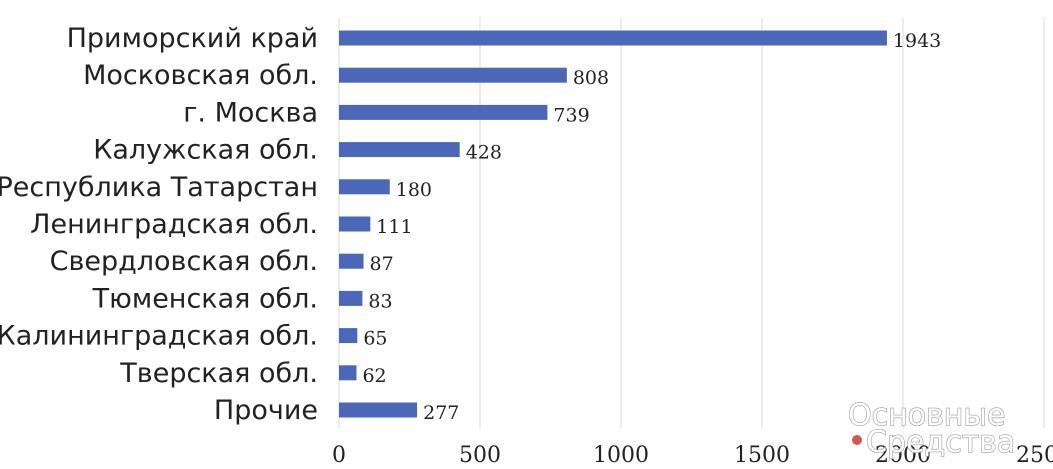  What do you see at coordinates (917, 41) in the screenshot?
I see `data-label-0: 1943` at bounding box center [917, 41].